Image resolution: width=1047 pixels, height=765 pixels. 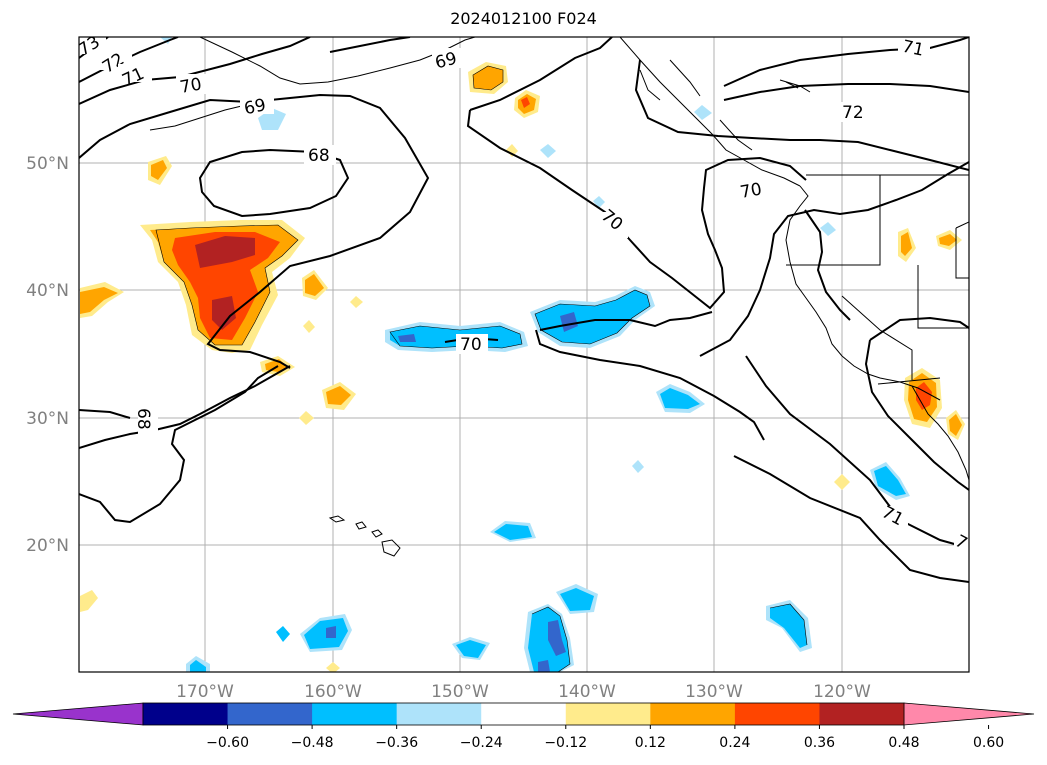 What do you see at coordinates (565, 743) in the screenshot?
I see `colorbar-tick-label: −0.12` at bounding box center [565, 743].